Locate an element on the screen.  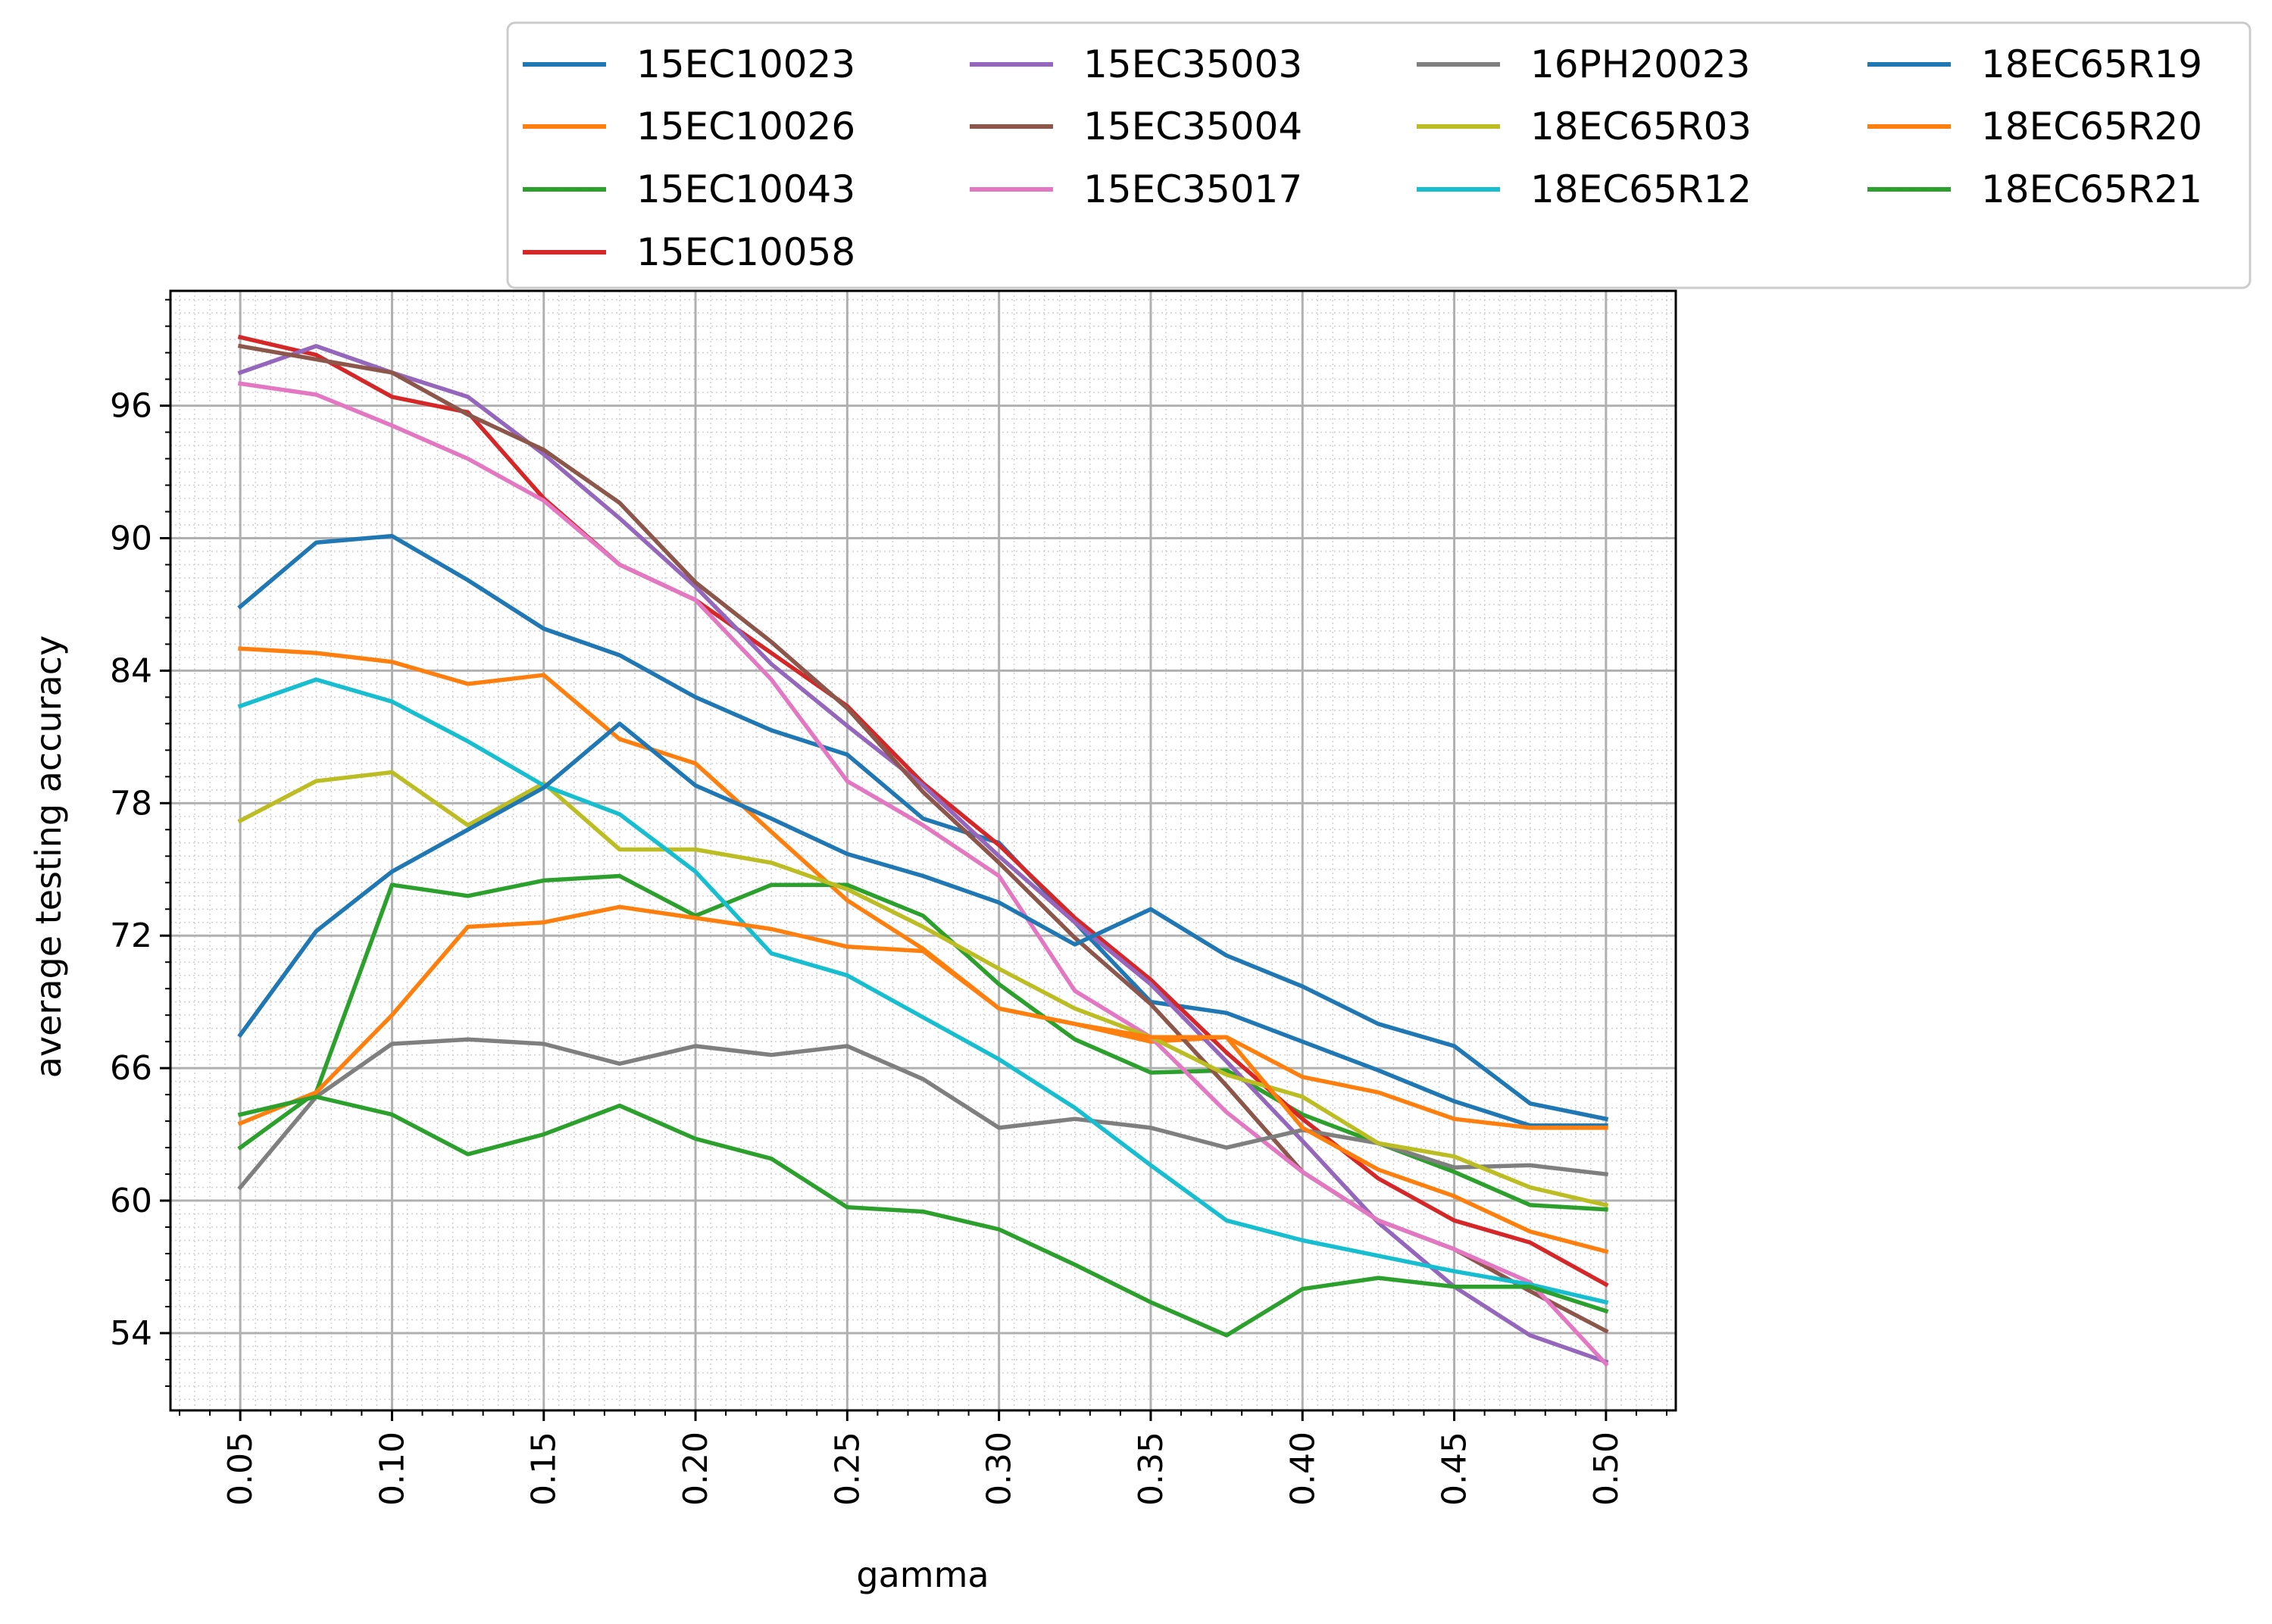
legend-label: 15EC35017 is located at coordinates (1192, 189).